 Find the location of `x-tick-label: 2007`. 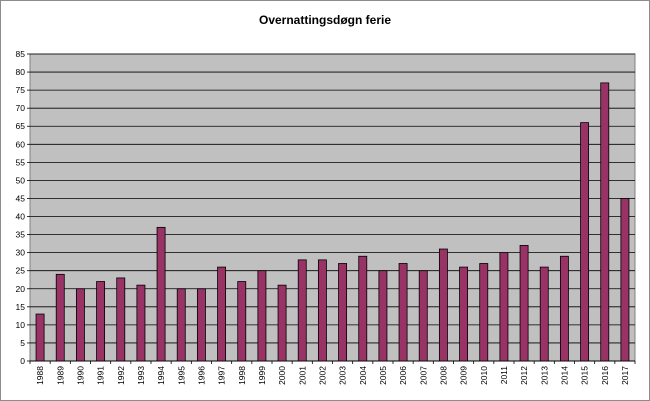

x-tick-label: 2007 is located at coordinates (423, 375).